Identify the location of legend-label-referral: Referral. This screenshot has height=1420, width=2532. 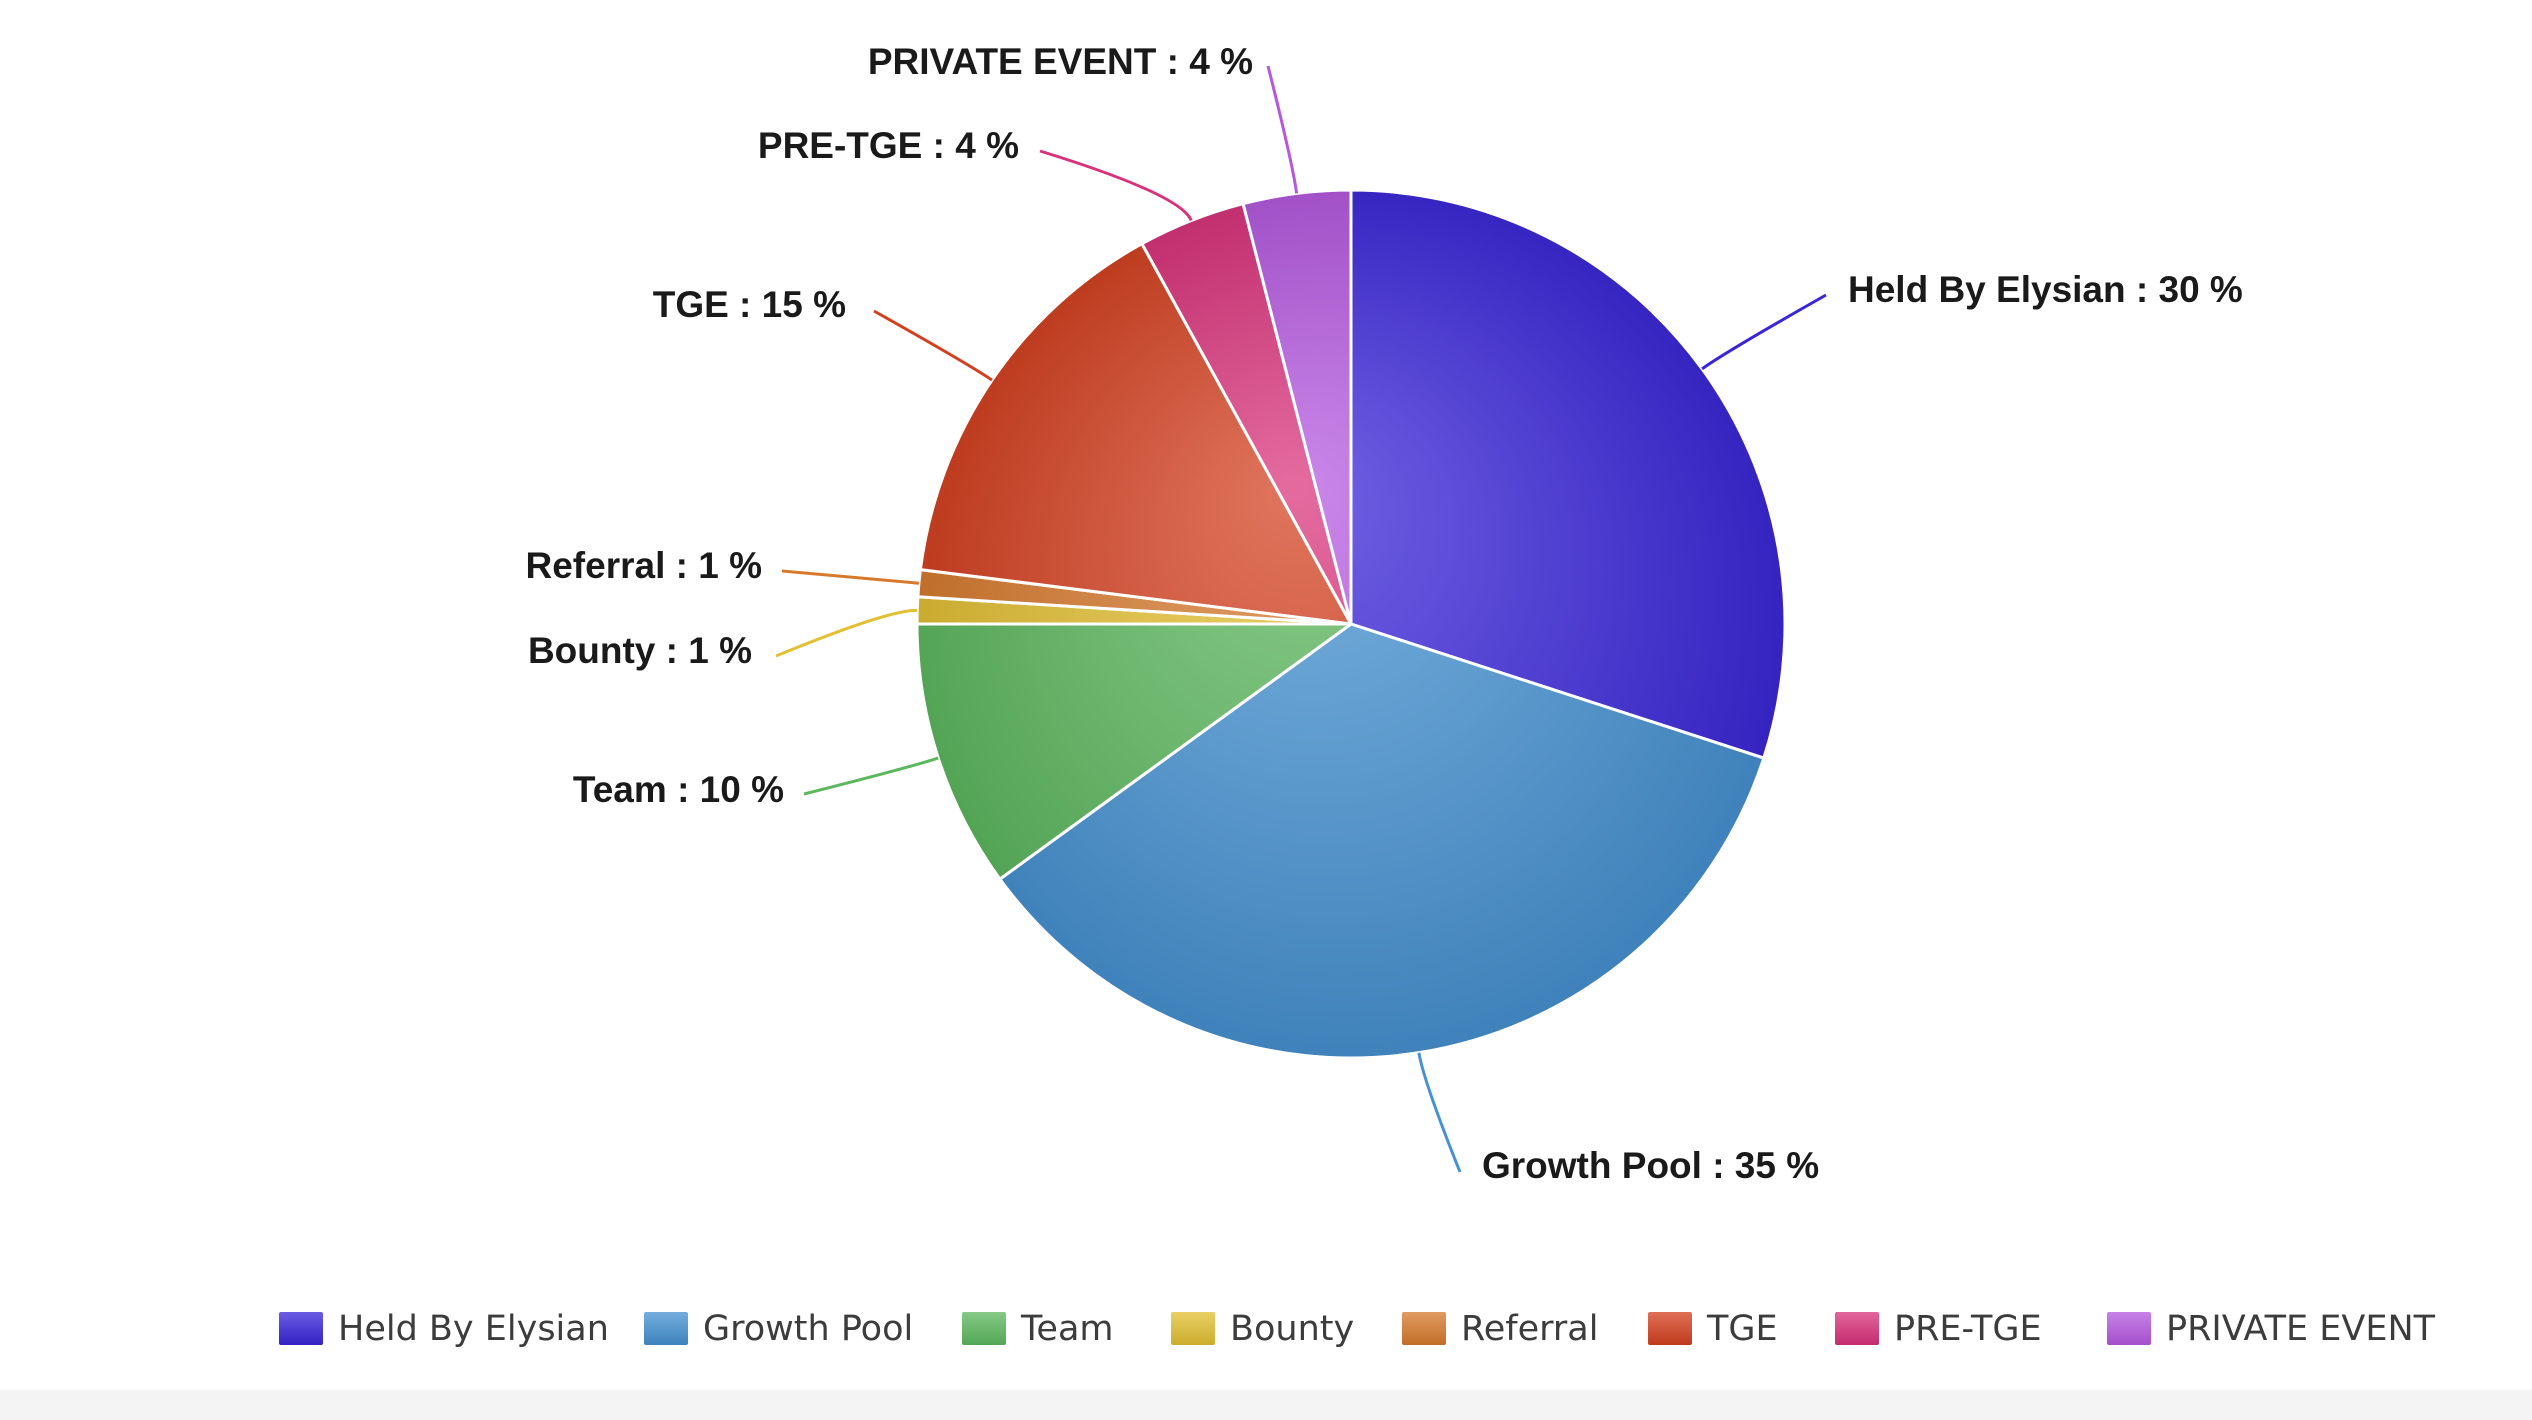
(1529, 1329).